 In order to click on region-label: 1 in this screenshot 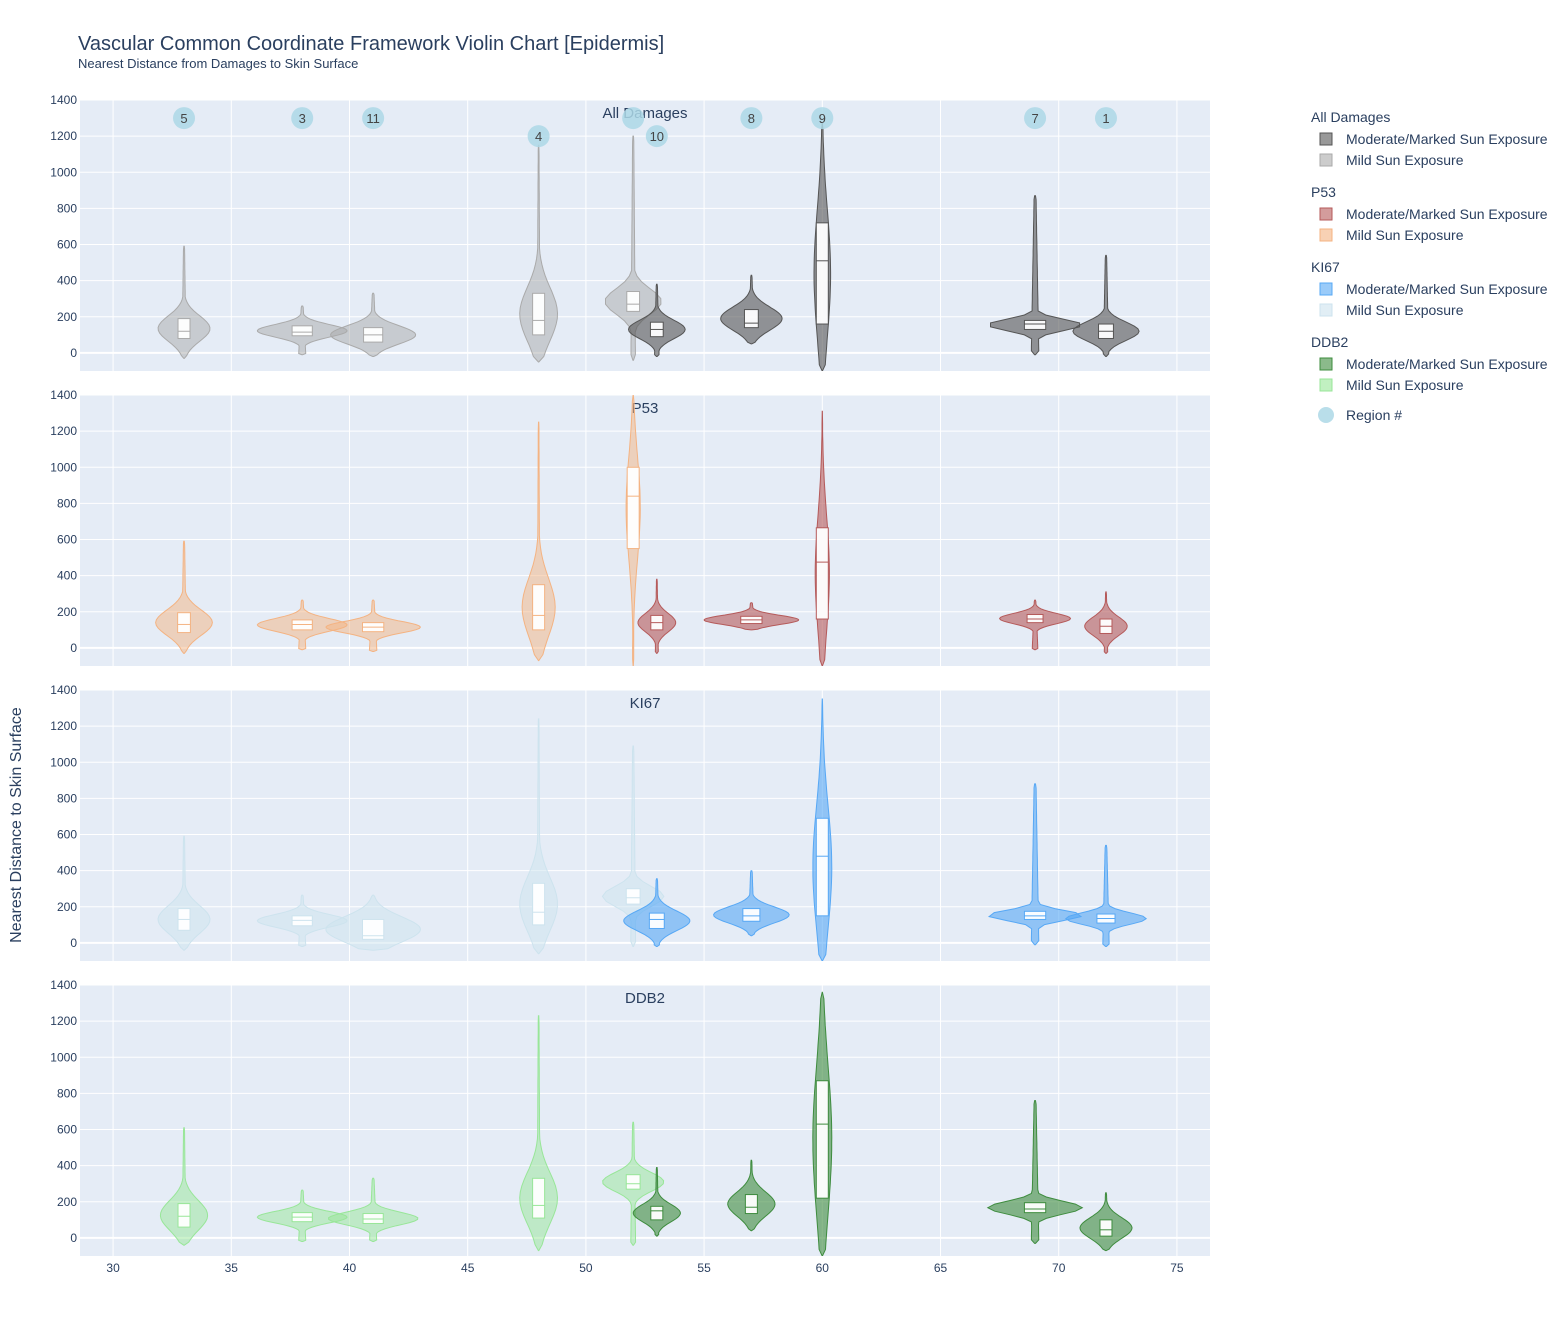, I will do `click(1105, 118)`.